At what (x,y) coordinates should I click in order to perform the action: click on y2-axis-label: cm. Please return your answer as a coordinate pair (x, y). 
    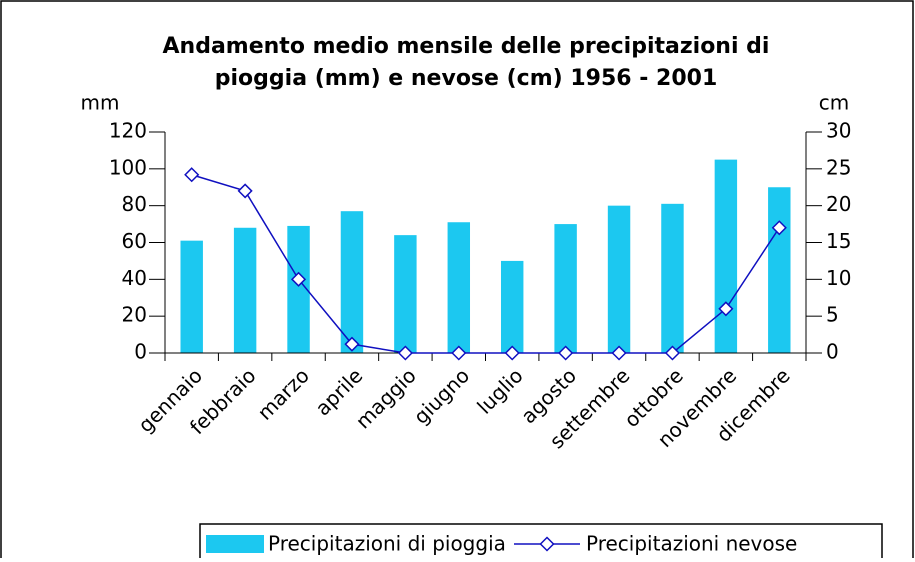
    Looking at the image, I should click on (834, 103).